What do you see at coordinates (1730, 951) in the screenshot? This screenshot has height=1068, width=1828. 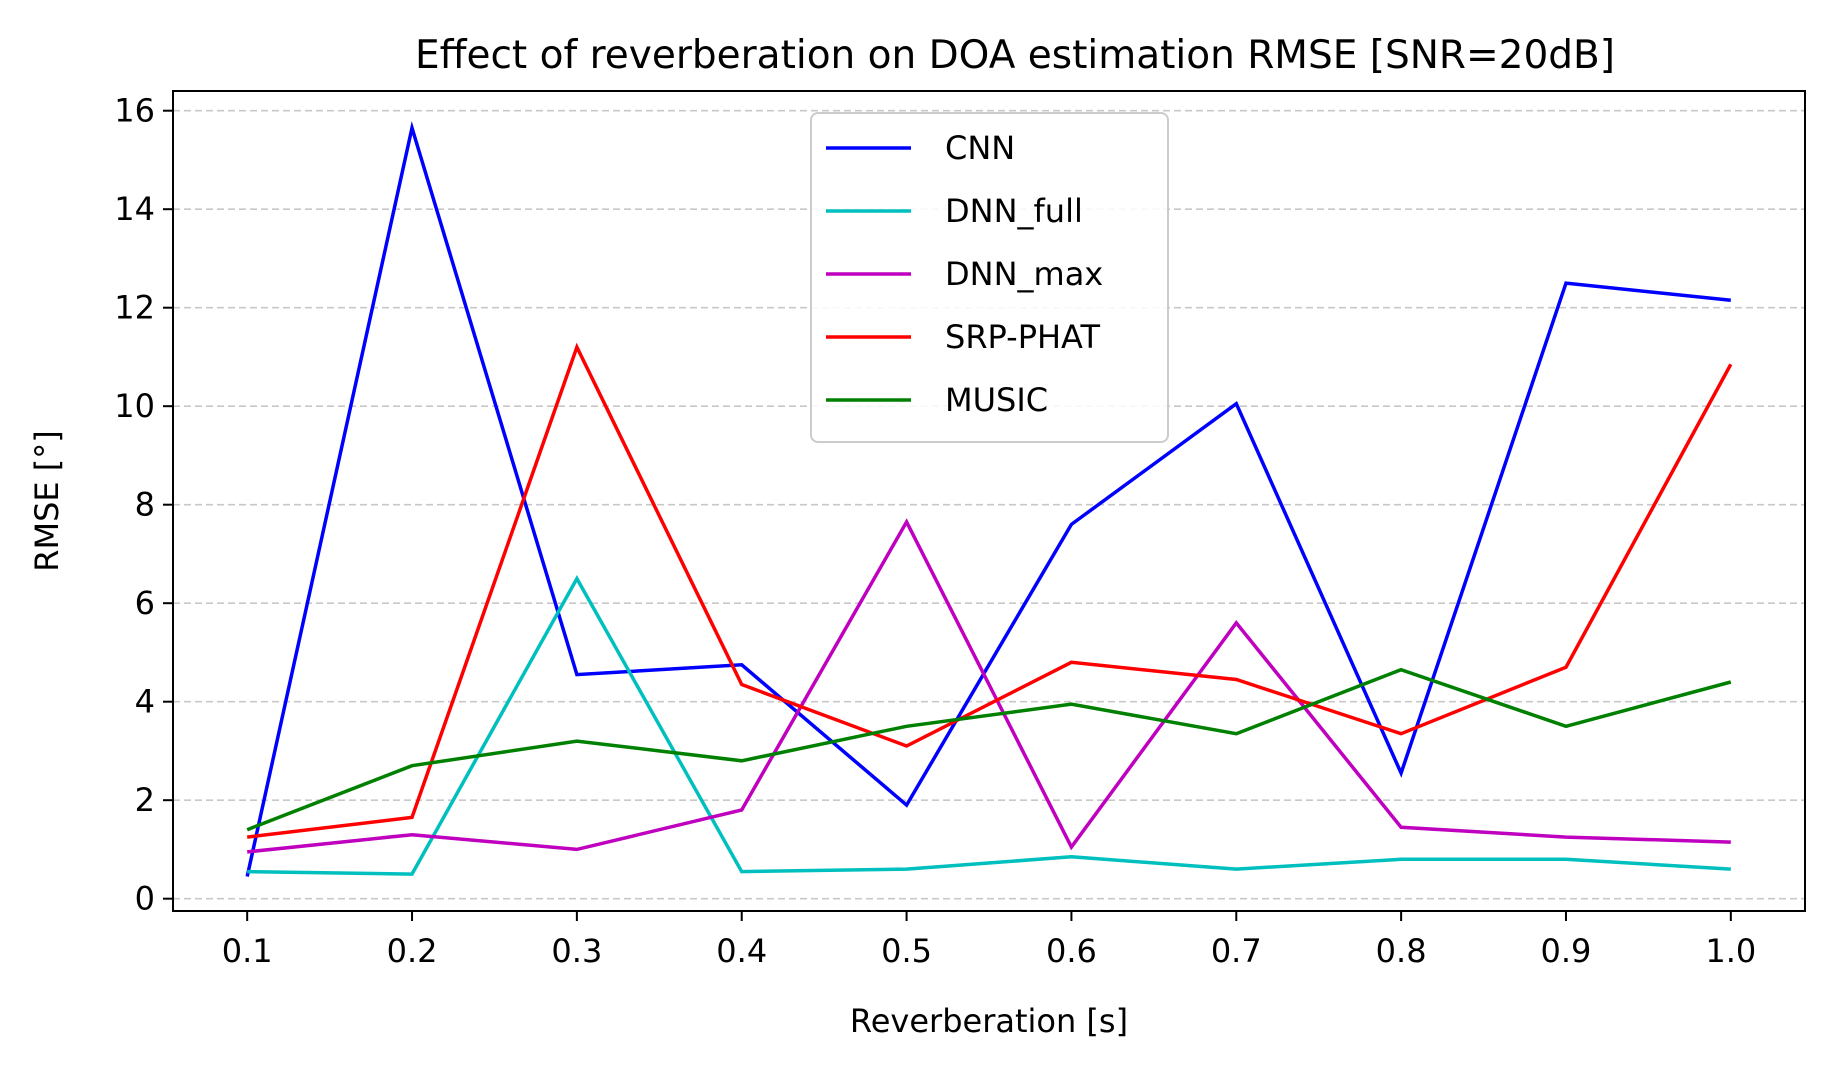 I see `x-tick-label: 1.0` at bounding box center [1730, 951].